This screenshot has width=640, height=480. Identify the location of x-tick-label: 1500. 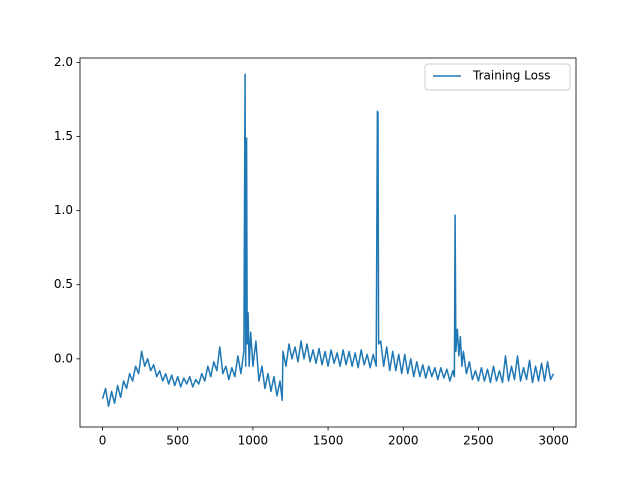
(328, 441).